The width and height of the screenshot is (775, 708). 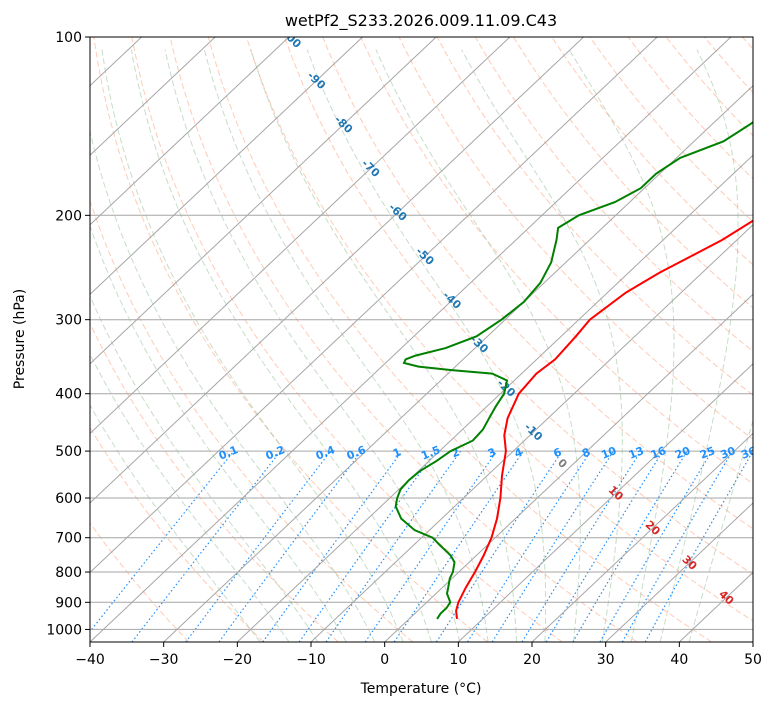 What do you see at coordinates (636, 453) in the screenshot?
I see `mixing-ratio-label: 13` at bounding box center [636, 453].